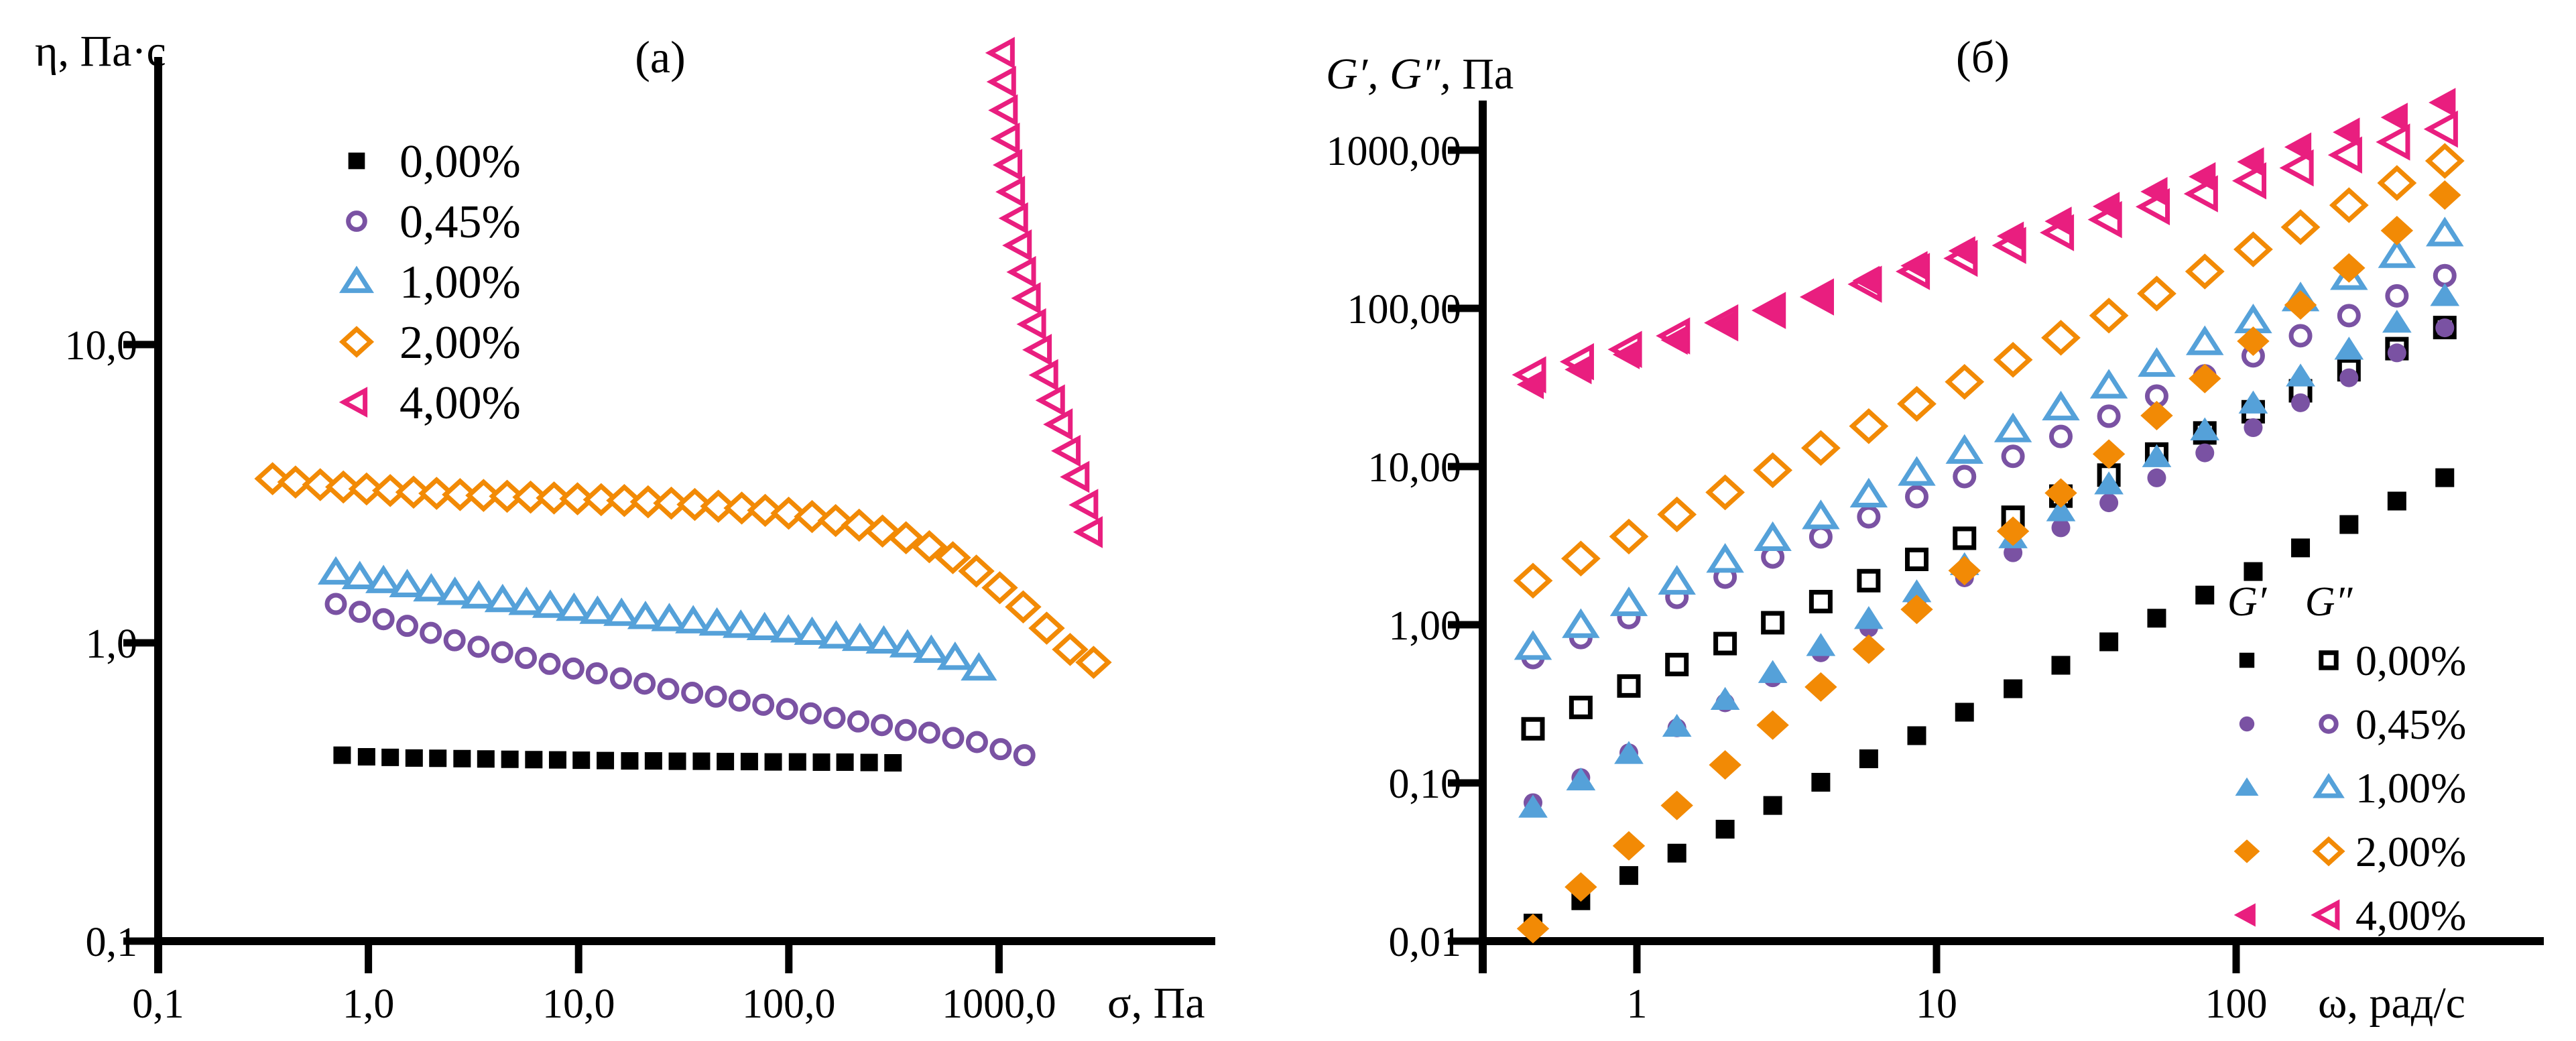 The width and height of the screenshot is (2576, 1041). I want to click on series-G″ 4,00%, so click(1985, 251).